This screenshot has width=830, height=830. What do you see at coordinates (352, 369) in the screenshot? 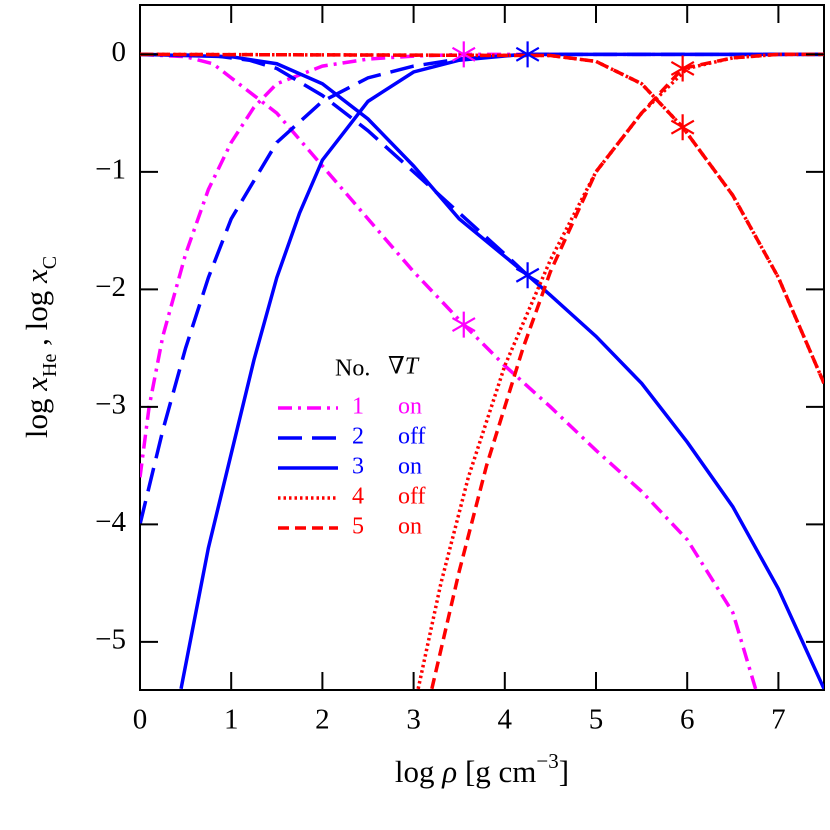
I see `legend-header: No.` at bounding box center [352, 369].